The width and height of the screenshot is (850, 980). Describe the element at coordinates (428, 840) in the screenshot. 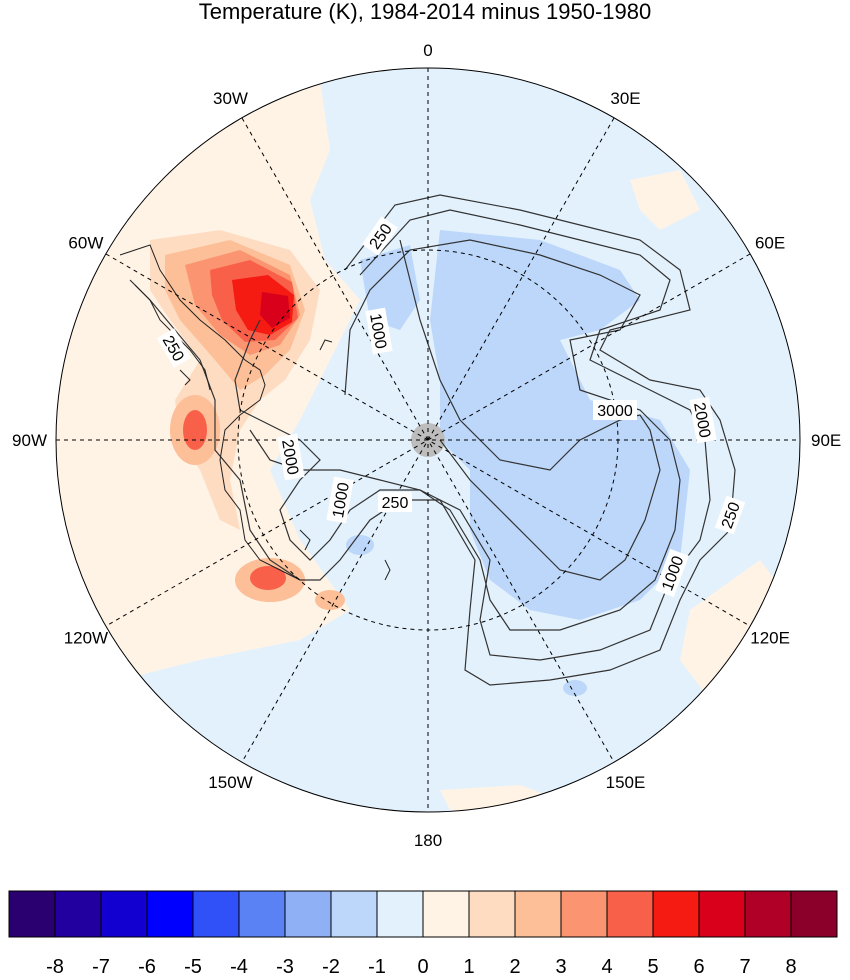

I see `longitude-label-180: 180` at that location.